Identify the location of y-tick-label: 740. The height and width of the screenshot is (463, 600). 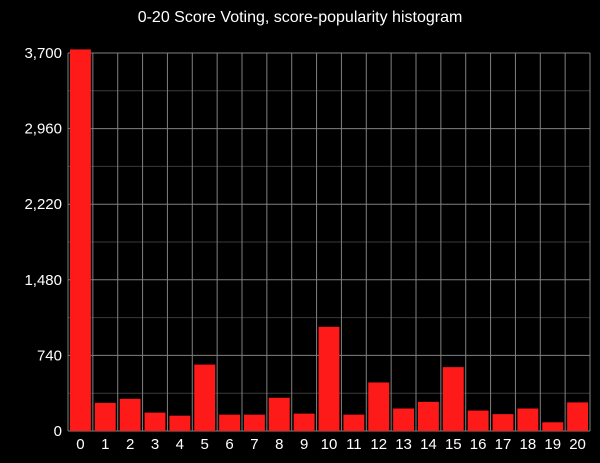
(49, 355).